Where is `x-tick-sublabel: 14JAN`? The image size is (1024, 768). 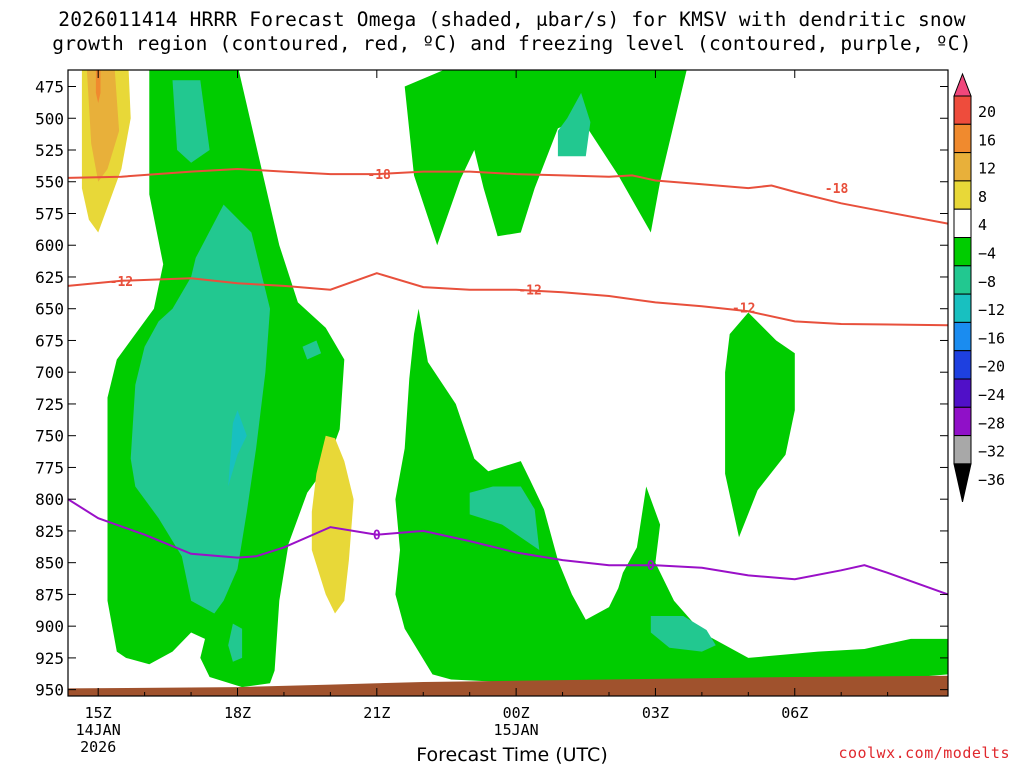
x-tick-sublabel: 14JAN is located at coordinates (98, 730).